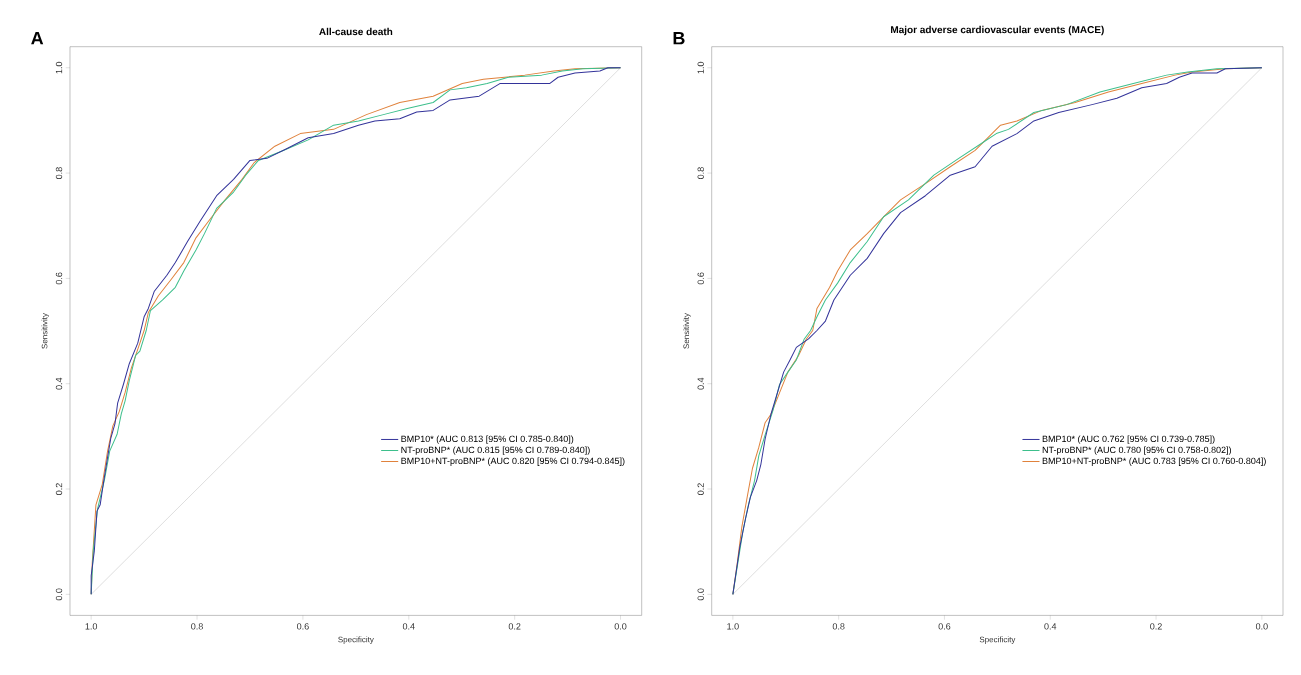  I want to click on text: B, so click(679, 38).